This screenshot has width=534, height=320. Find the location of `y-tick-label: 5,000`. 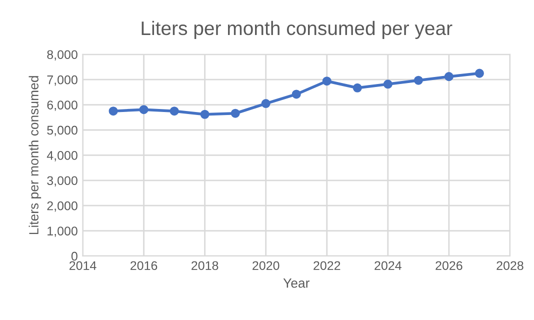

y-tick-label: 5,000 is located at coordinates (62, 131).